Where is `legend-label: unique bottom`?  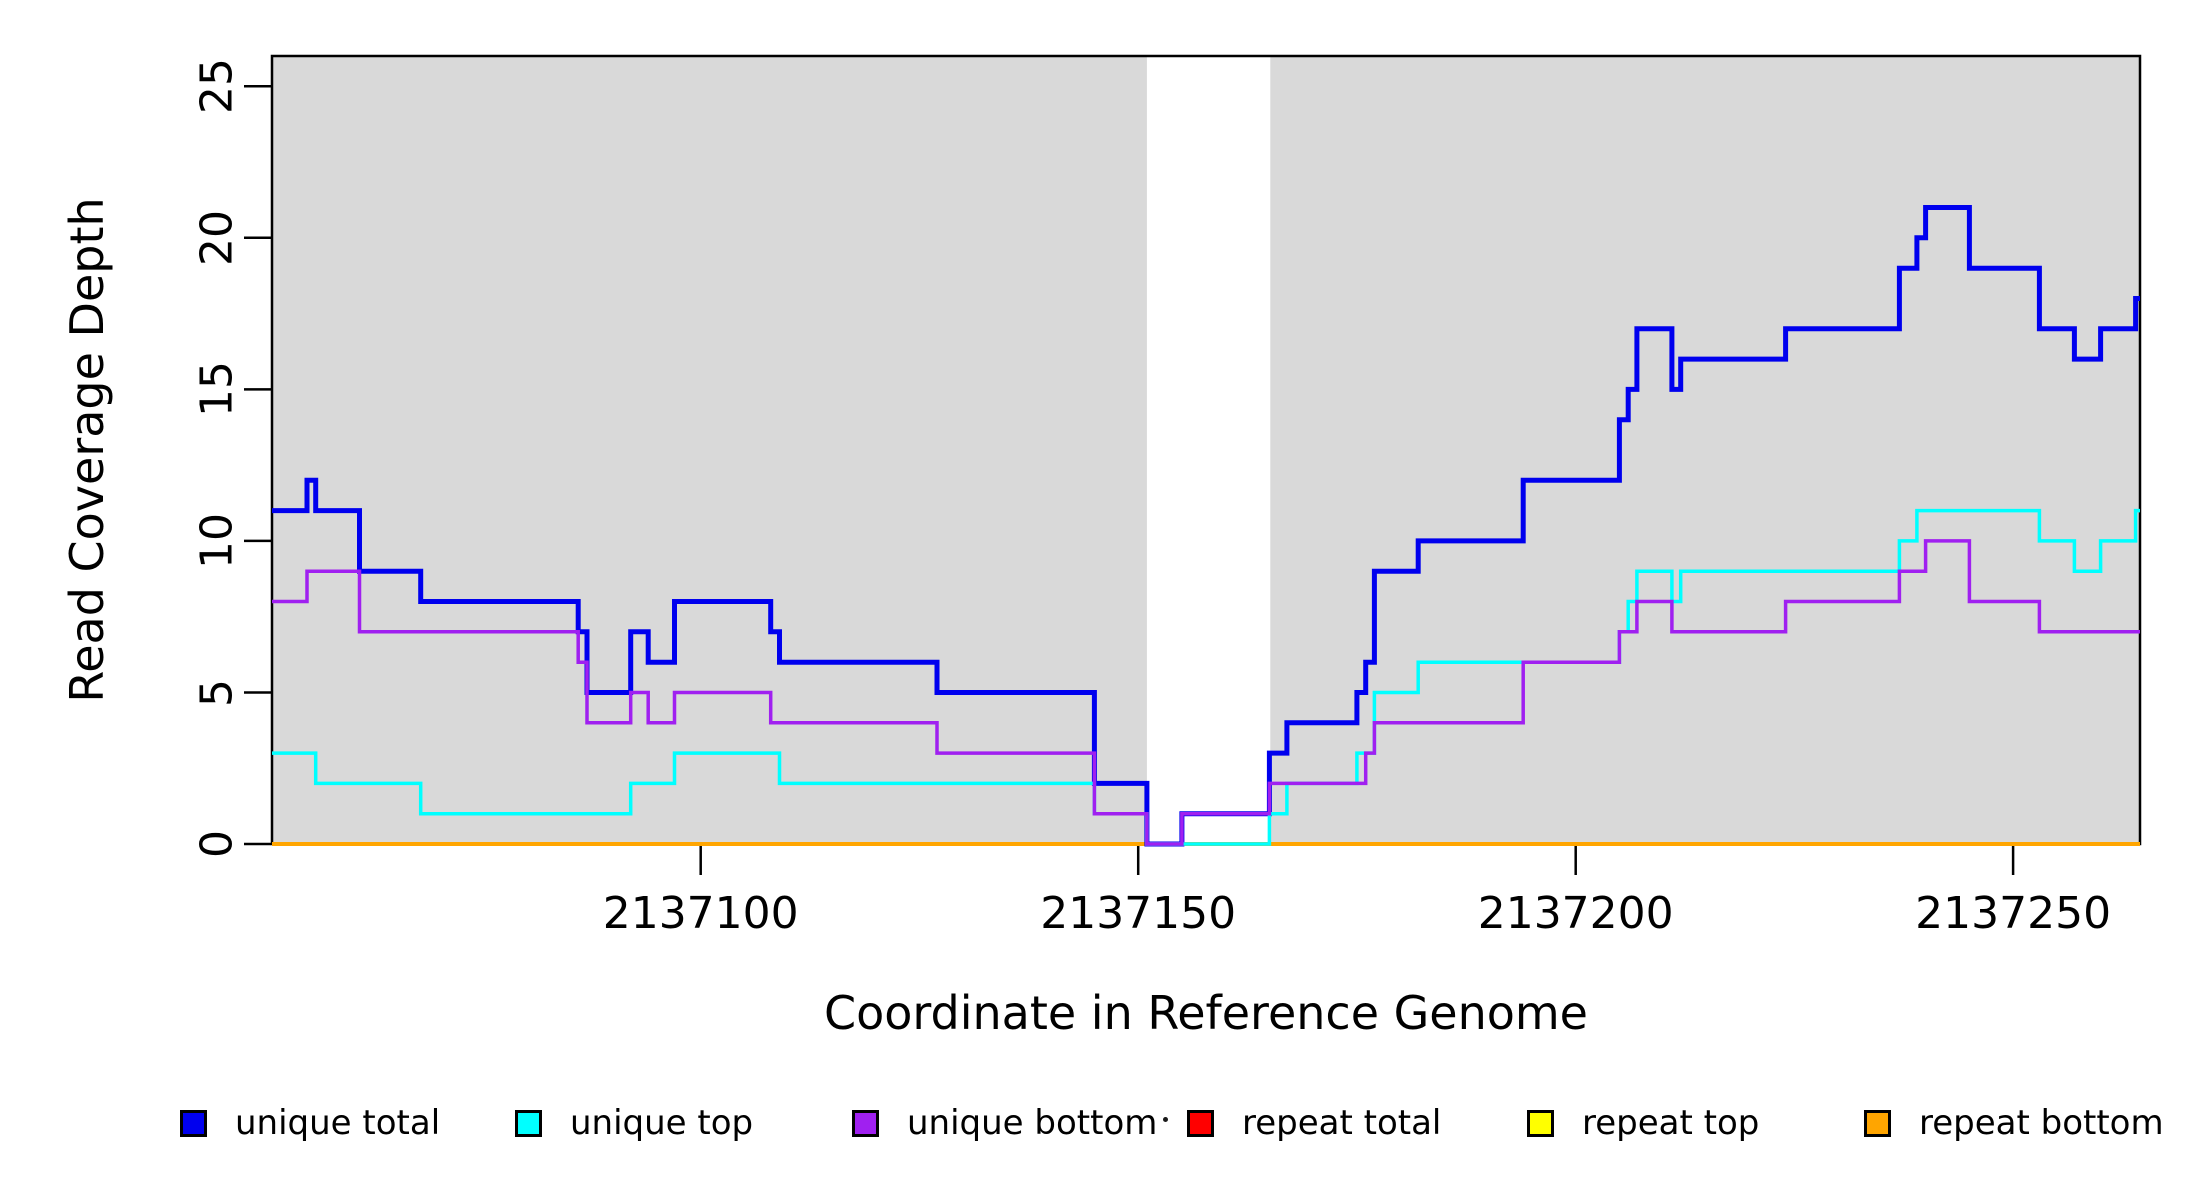
legend-label: unique bottom is located at coordinates (1032, 1123).